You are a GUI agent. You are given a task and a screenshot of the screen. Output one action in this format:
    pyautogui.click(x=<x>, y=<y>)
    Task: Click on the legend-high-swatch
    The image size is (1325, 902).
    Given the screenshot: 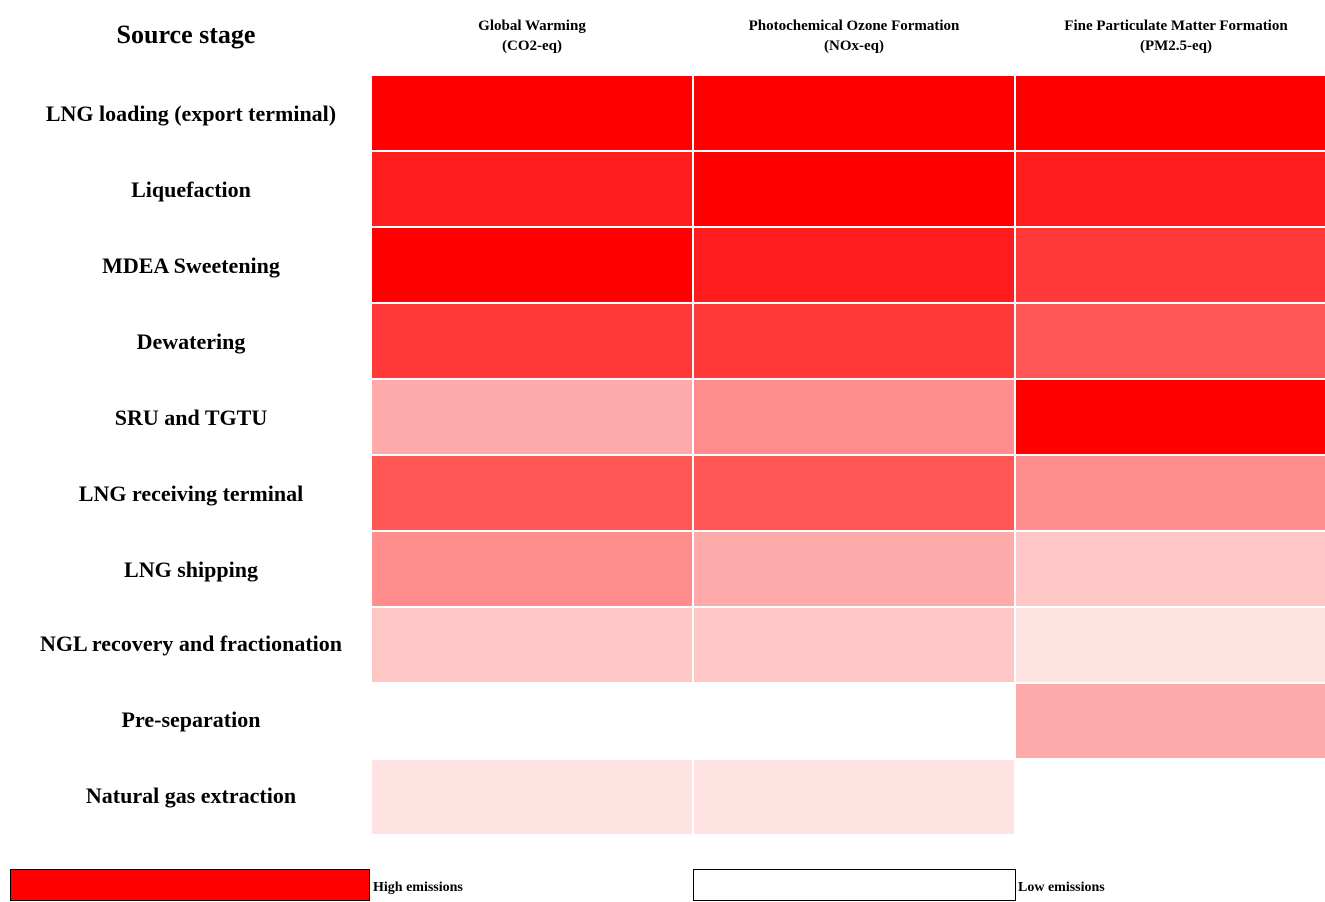 What is the action you would take?
    pyautogui.click(x=190, y=885)
    